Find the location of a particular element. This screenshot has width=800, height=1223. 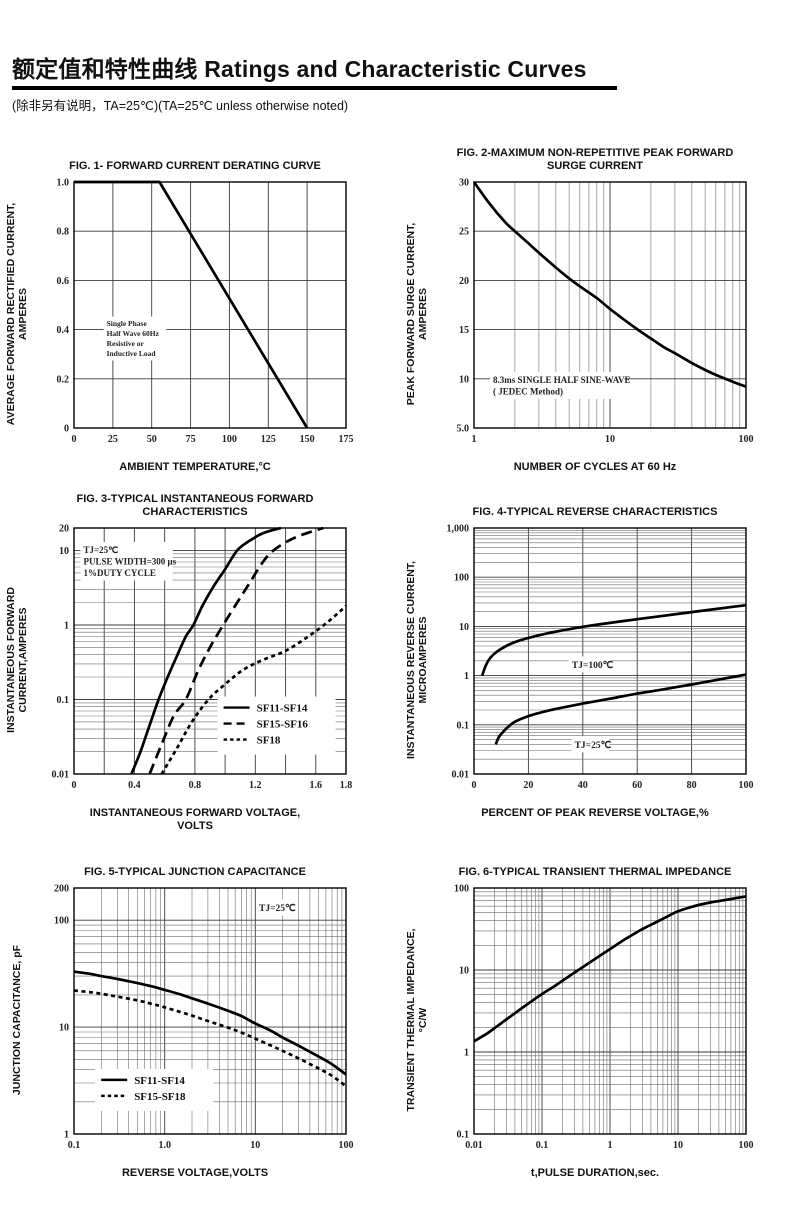

fig1-annotation: Single Phase is located at coordinates (127, 323).